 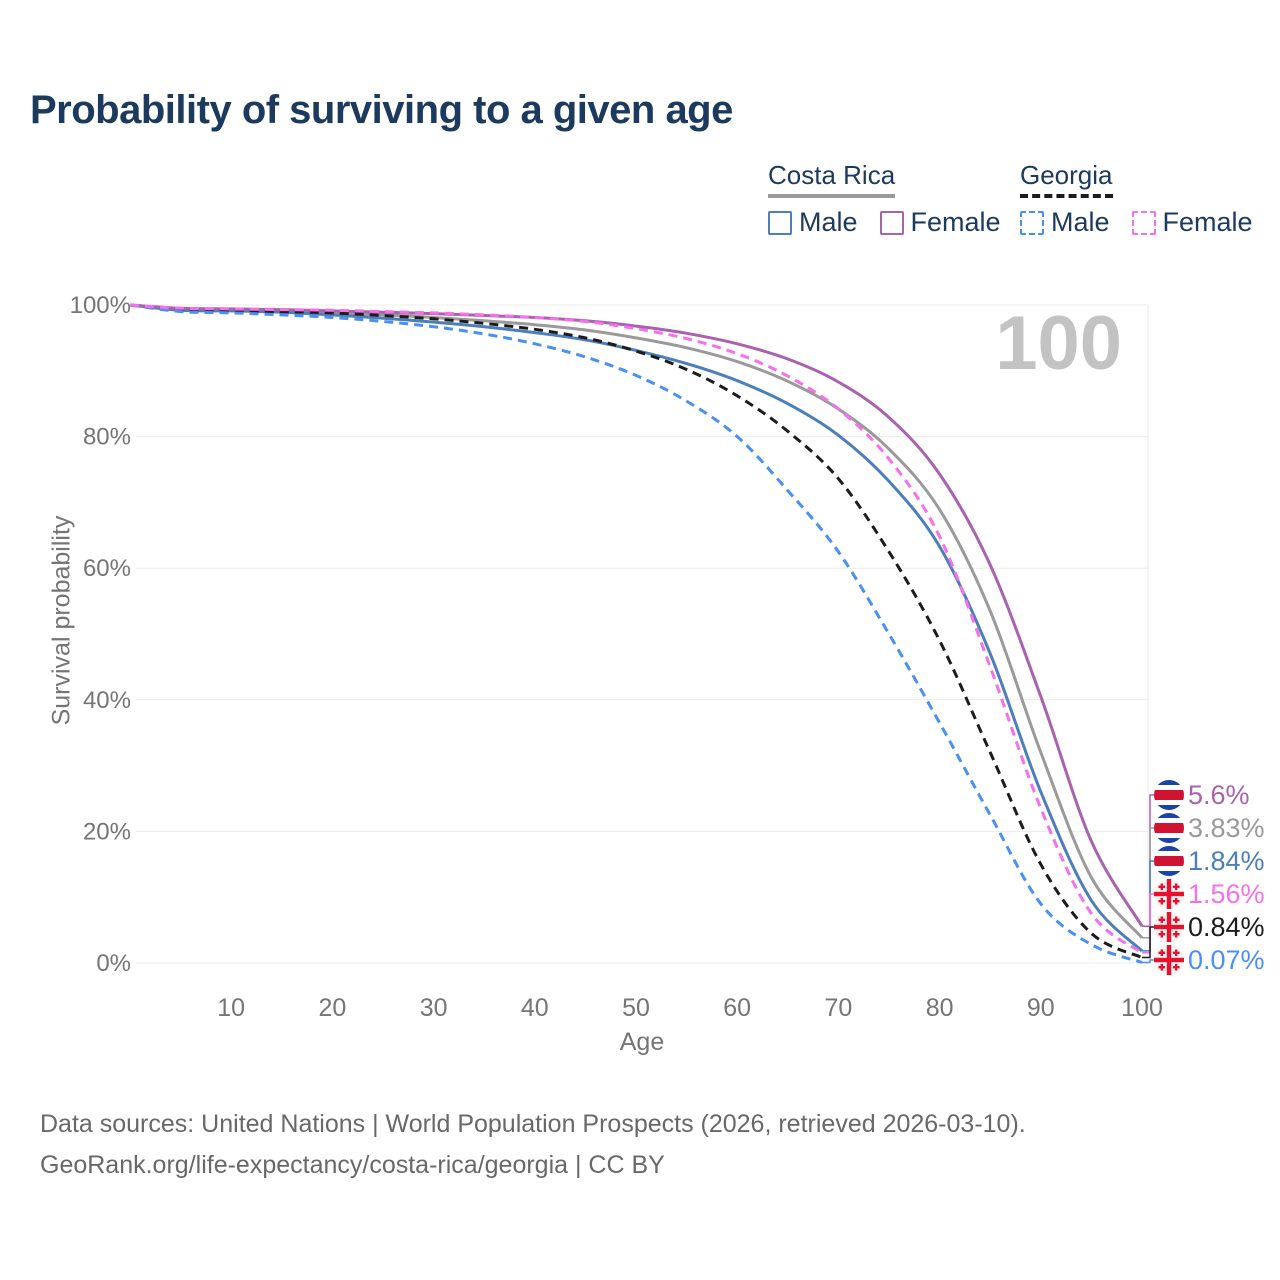 What do you see at coordinates (1066, 179) in the screenshot?
I see `legend-header-georgia: Georgia` at bounding box center [1066, 179].